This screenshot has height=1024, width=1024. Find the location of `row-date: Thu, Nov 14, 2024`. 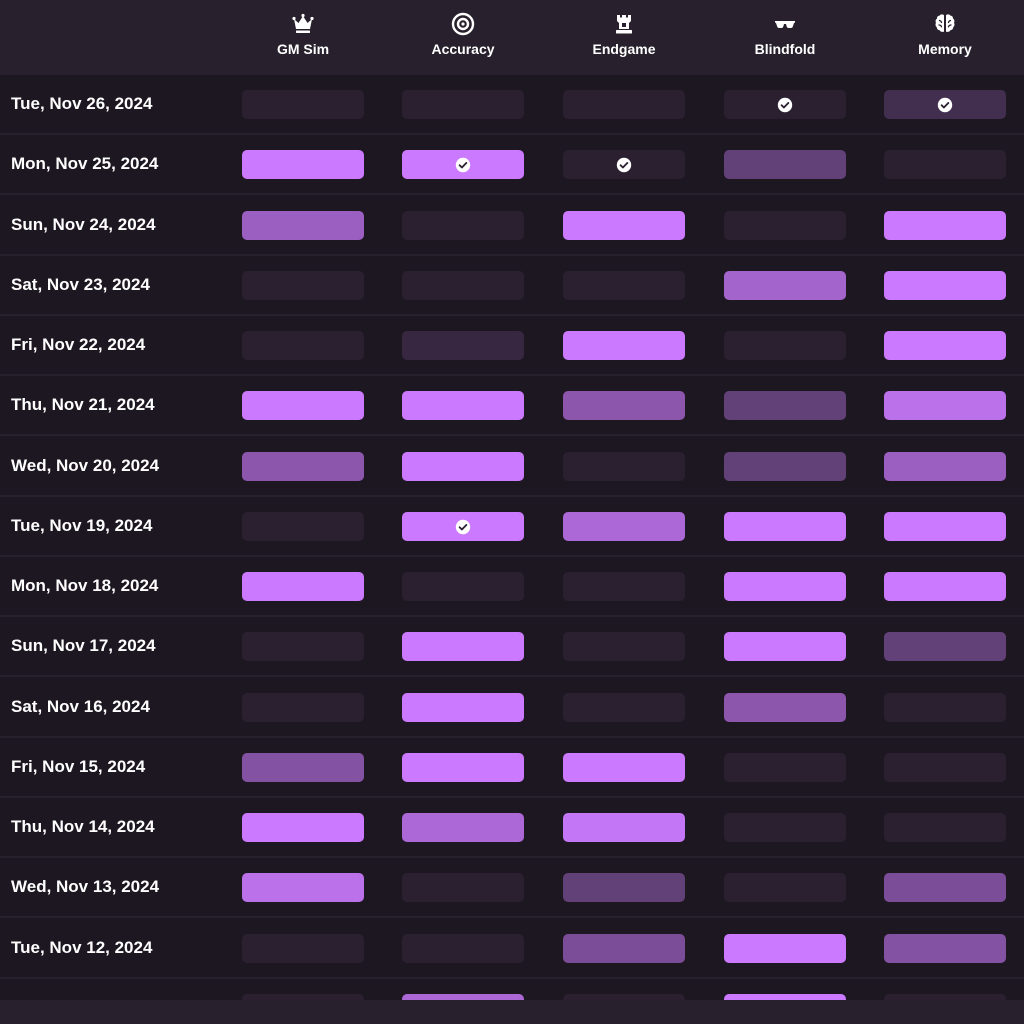

row-date: Thu, Nov 14, 2024 is located at coordinates (83, 826).